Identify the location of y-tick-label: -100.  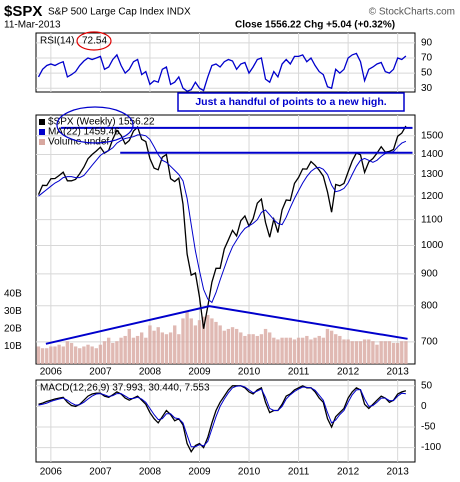
(431, 447).